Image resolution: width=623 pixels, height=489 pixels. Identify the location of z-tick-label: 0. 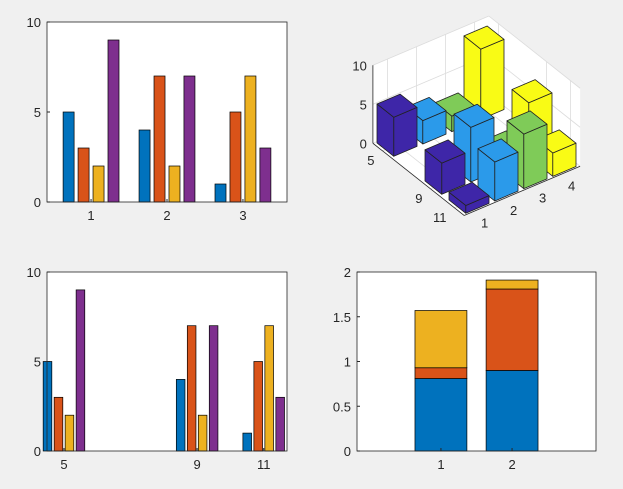
(363, 143).